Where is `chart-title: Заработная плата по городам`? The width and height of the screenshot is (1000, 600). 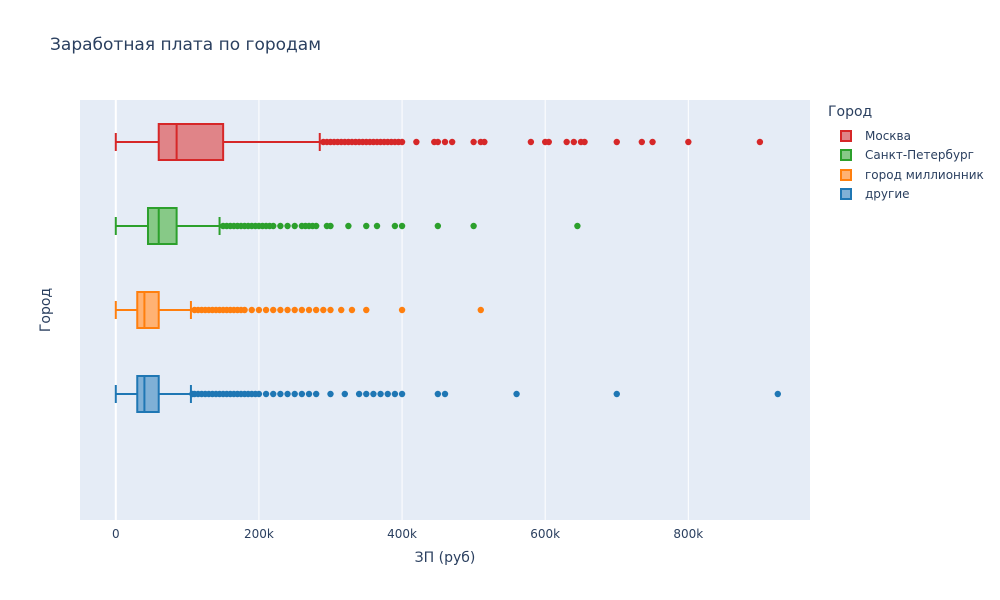
chart-title: Заработная плата по городам is located at coordinates (186, 45).